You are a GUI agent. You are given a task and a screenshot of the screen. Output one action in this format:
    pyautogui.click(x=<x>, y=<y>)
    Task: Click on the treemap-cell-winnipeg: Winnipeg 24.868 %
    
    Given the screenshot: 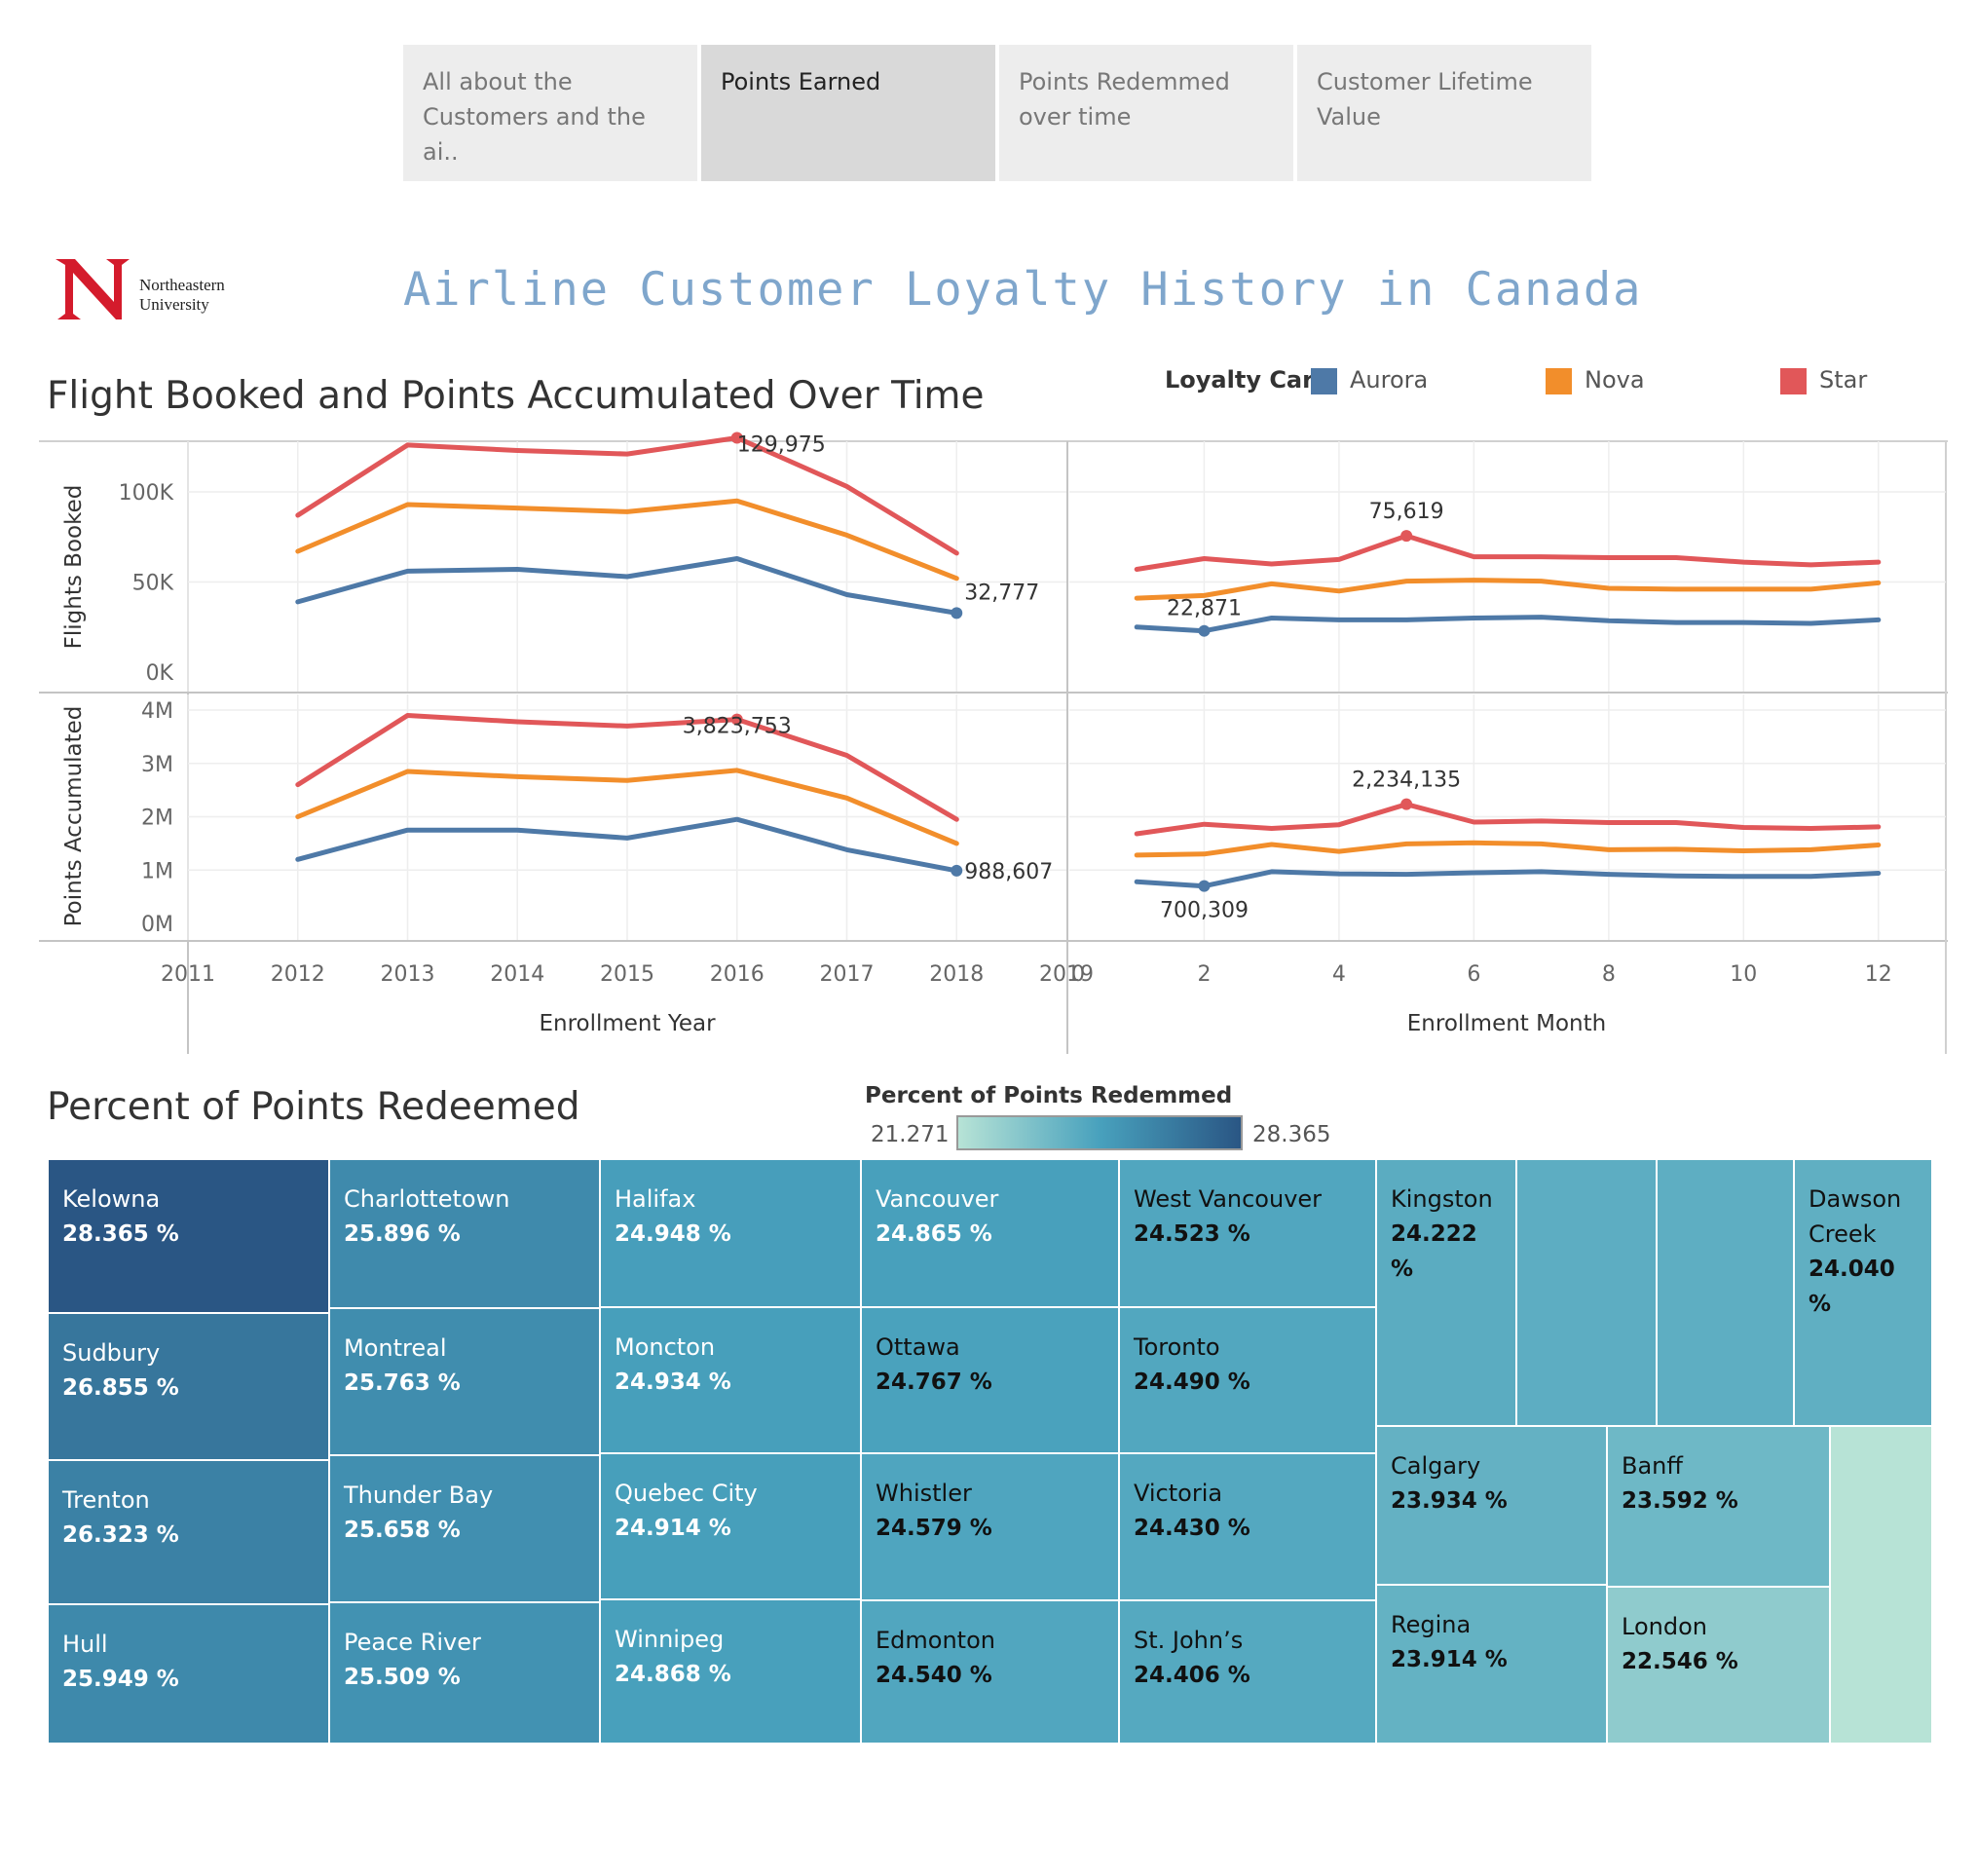 What is the action you would take?
    pyautogui.click(x=731, y=1671)
    